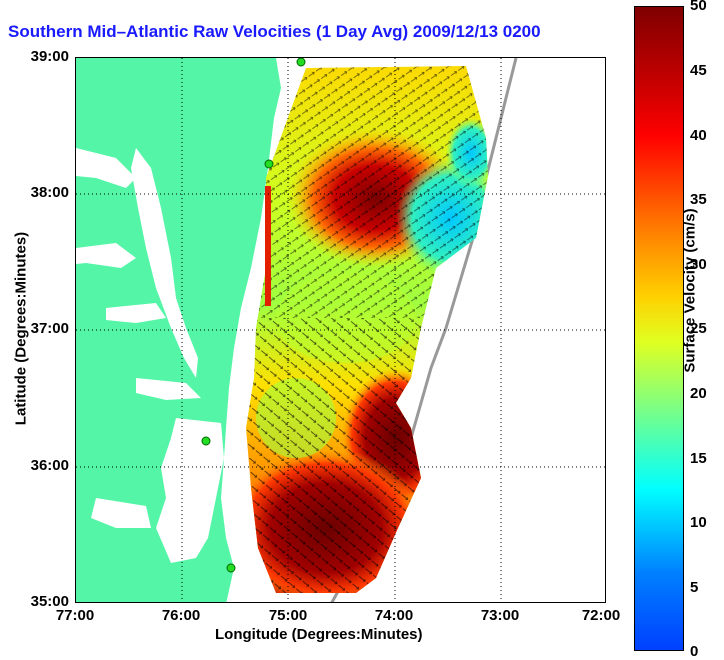 Image resolution: width=724 pixels, height=660 pixels. I want to click on y-tick: 39:00, so click(49, 56).